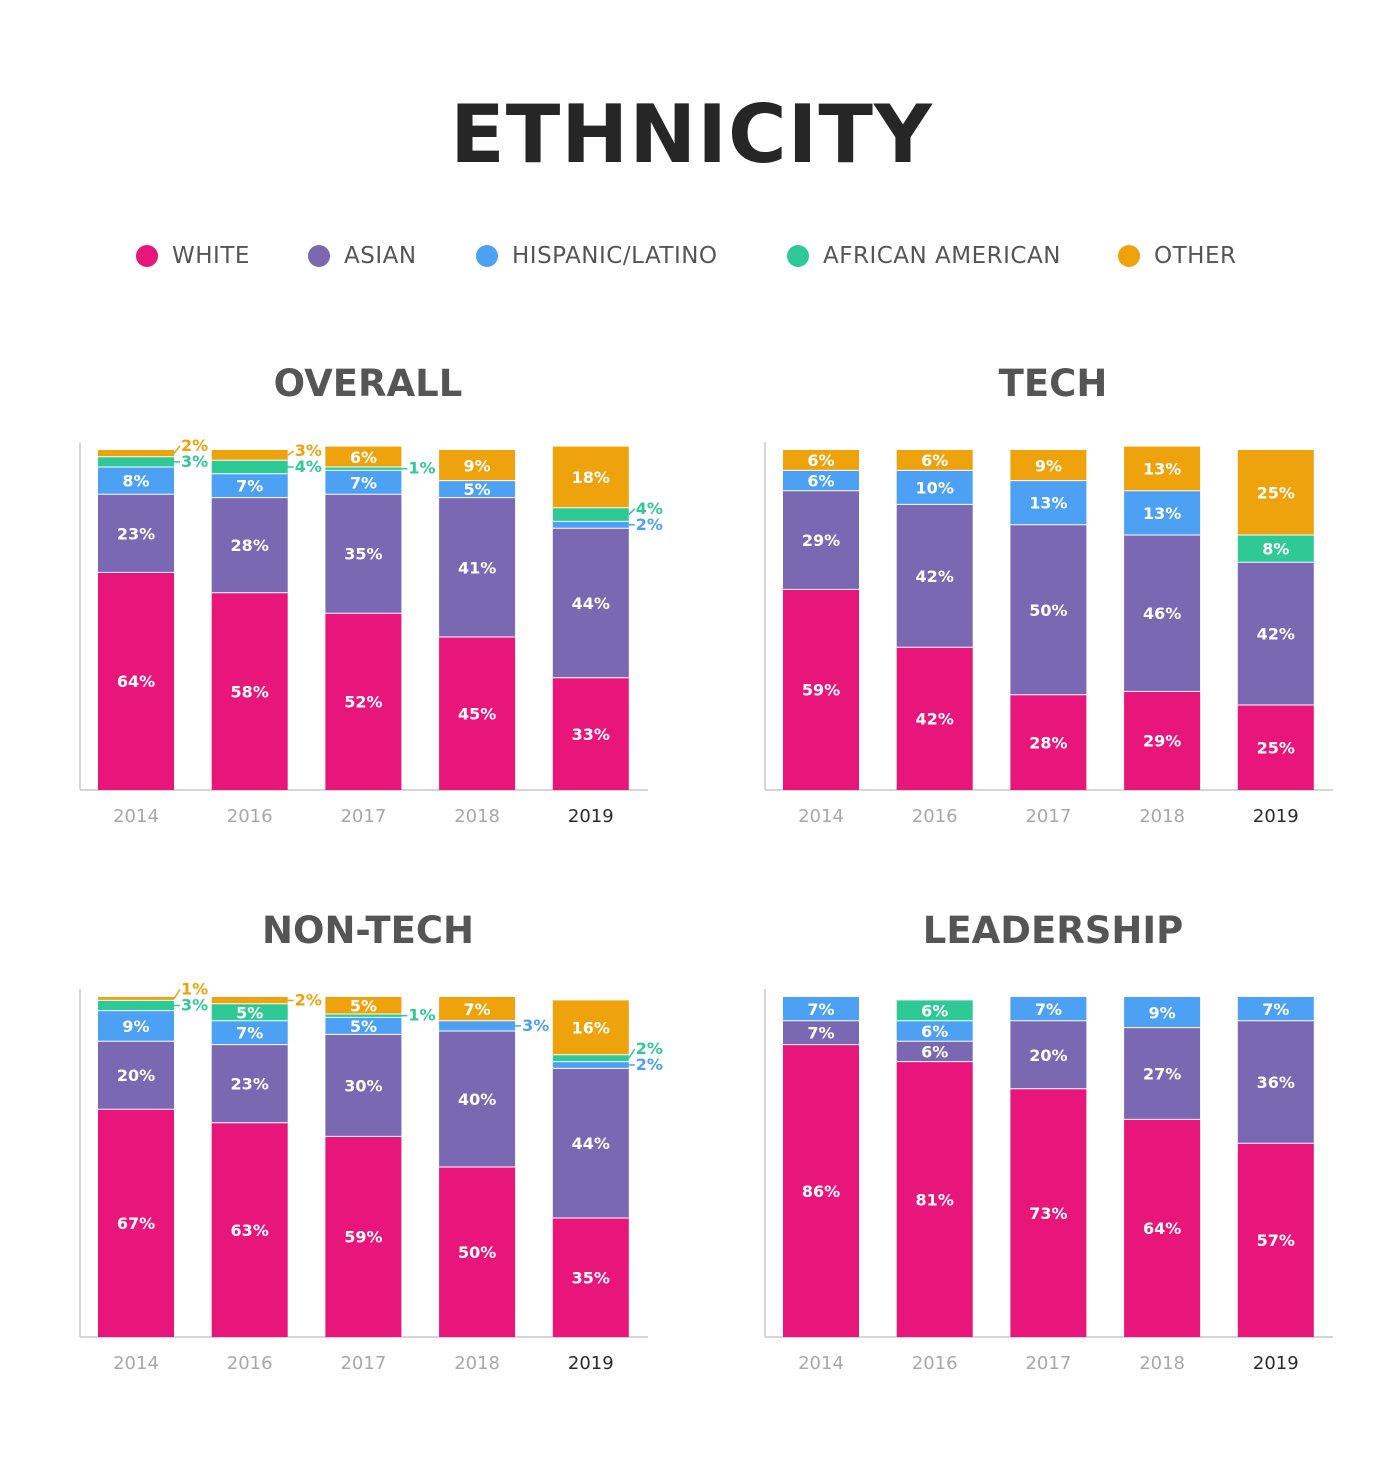  I want to click on bar-overall-2014-asian, so click(136, 533).